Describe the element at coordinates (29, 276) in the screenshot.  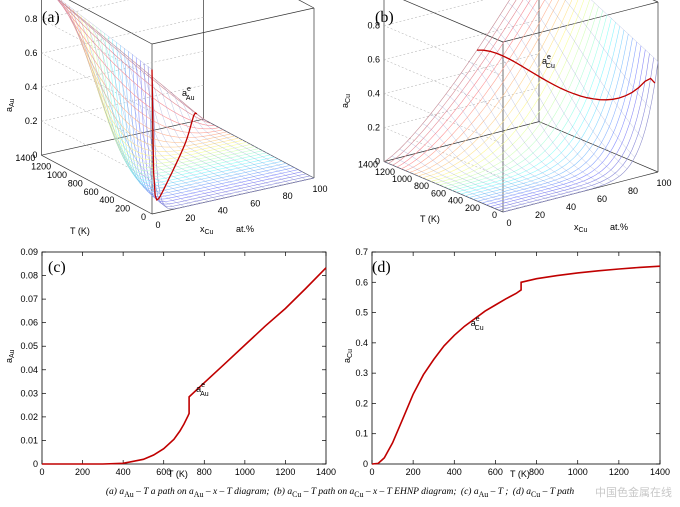
I see `y-tick-label: 0.08` at that location.